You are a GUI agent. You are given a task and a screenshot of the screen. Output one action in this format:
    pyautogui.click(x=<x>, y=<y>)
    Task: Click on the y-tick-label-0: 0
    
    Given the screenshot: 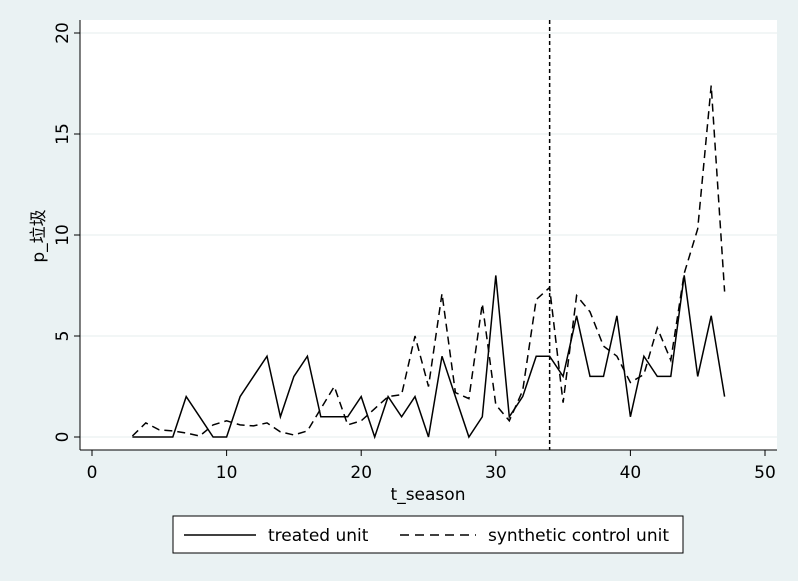 What is the action you would take?
    pyautogui.click(x=63, y=437)
    